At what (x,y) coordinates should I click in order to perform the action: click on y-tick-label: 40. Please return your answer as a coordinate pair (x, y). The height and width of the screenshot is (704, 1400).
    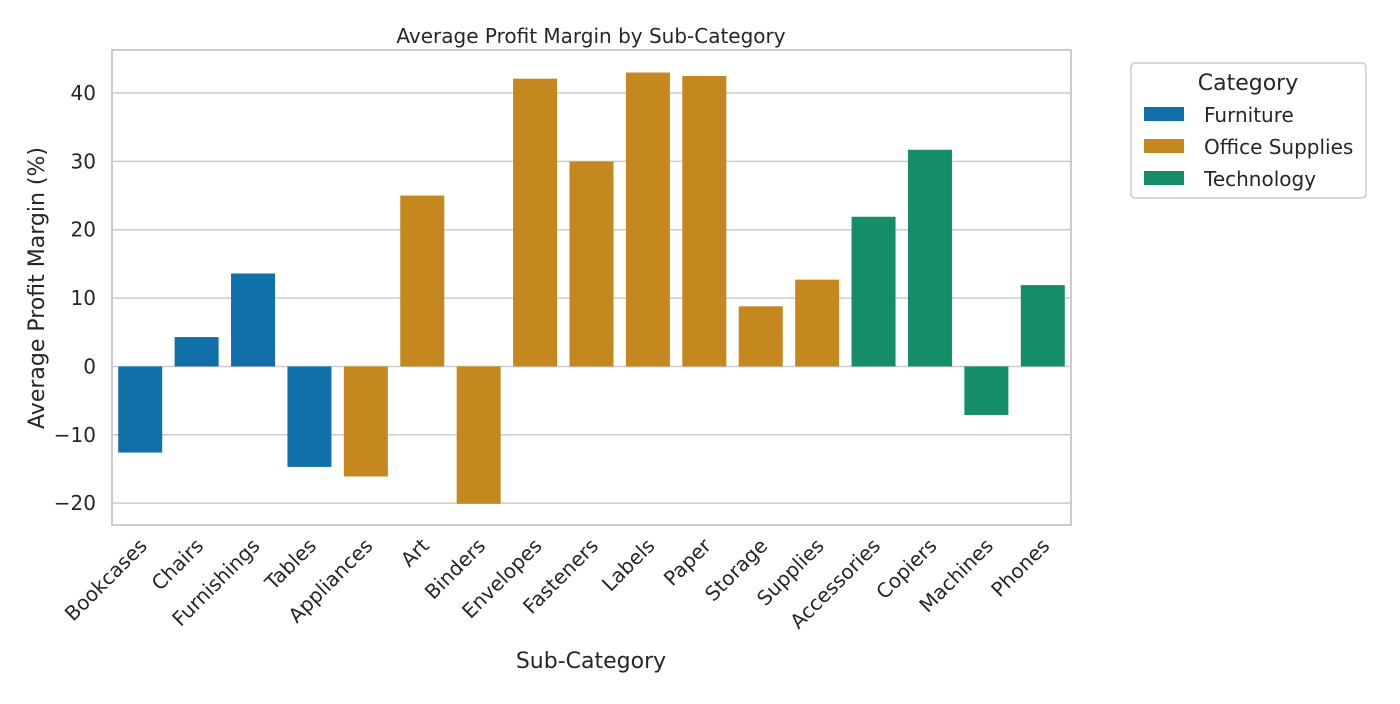
    Looking at the image, I should click on (83, 93).